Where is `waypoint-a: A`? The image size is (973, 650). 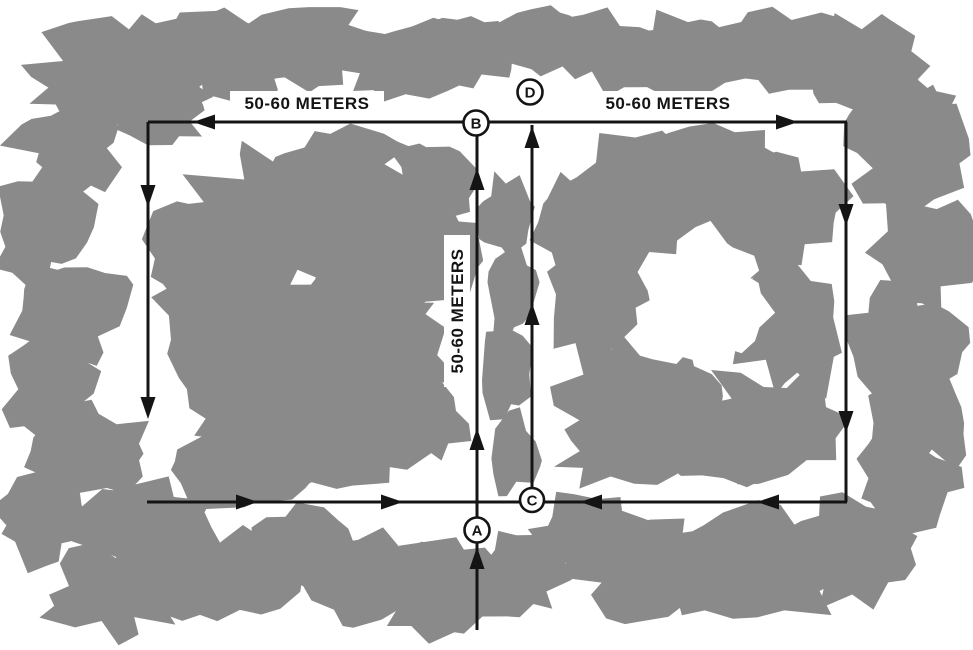 waypoint-a: A is located at coordinates (477, 530).